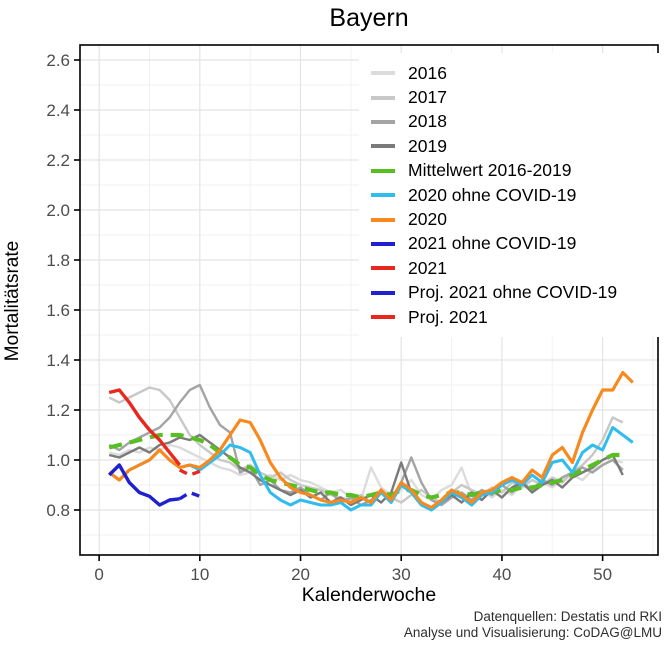 The image size is (669, 663). Describe the element at coordinates (514, 268) in the screenshot. I see `legend-item: 2021` at that location.